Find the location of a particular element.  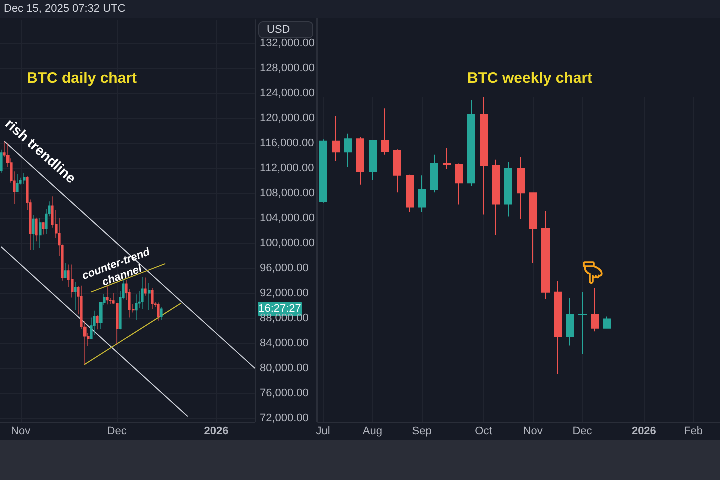

y-tick-label: 124,000.00 is located at coordinates (288, 94).